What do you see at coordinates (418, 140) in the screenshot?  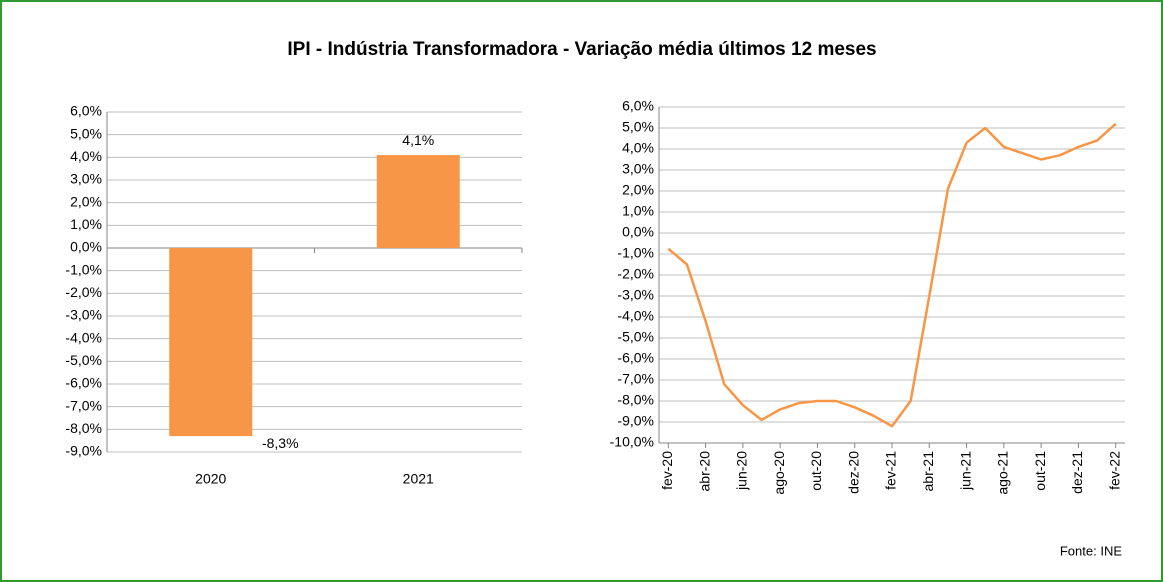 I see `data-label: 4,1%` at bounding box center [418, 140].